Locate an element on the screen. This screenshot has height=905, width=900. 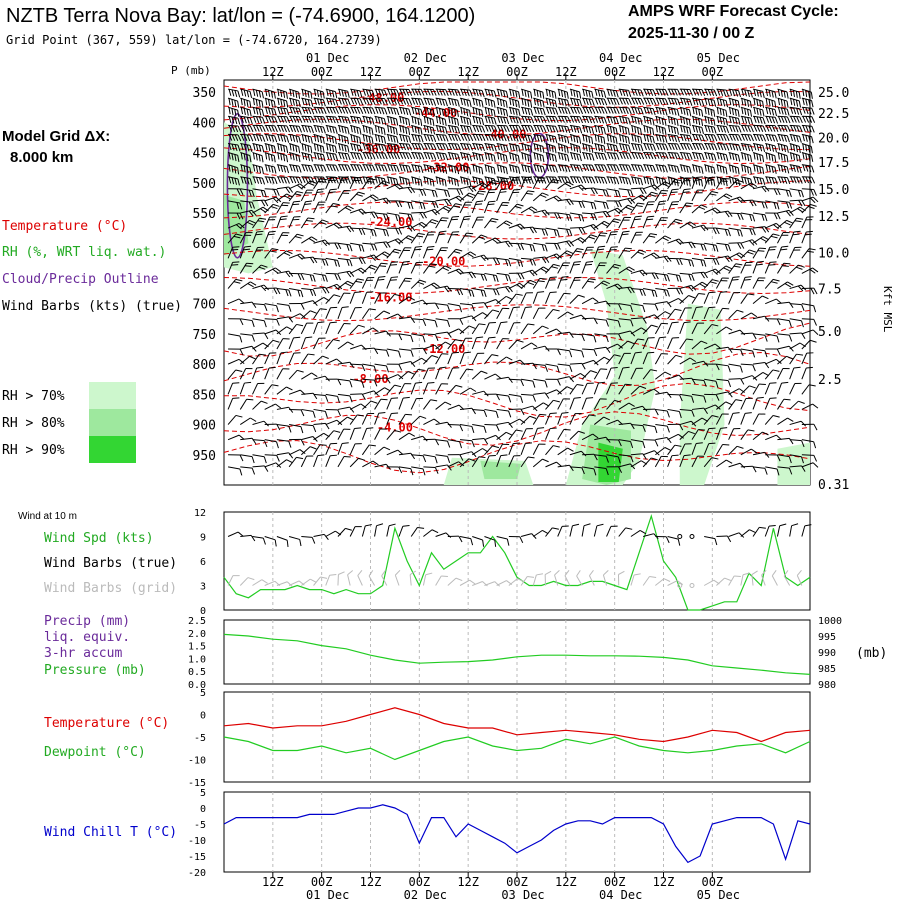
pressure-tick-label: 900 is located at coordinates (204, 426).